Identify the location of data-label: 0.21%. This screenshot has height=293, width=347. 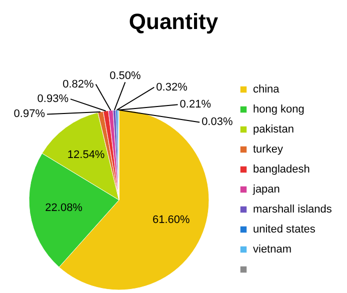
(196, 104).